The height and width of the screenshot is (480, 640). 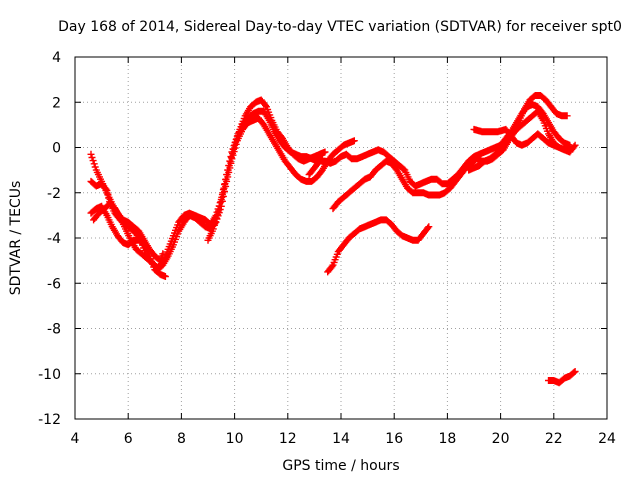 I want to click on x-axis-label: GPS time / hours, so click(x=340, y=466).